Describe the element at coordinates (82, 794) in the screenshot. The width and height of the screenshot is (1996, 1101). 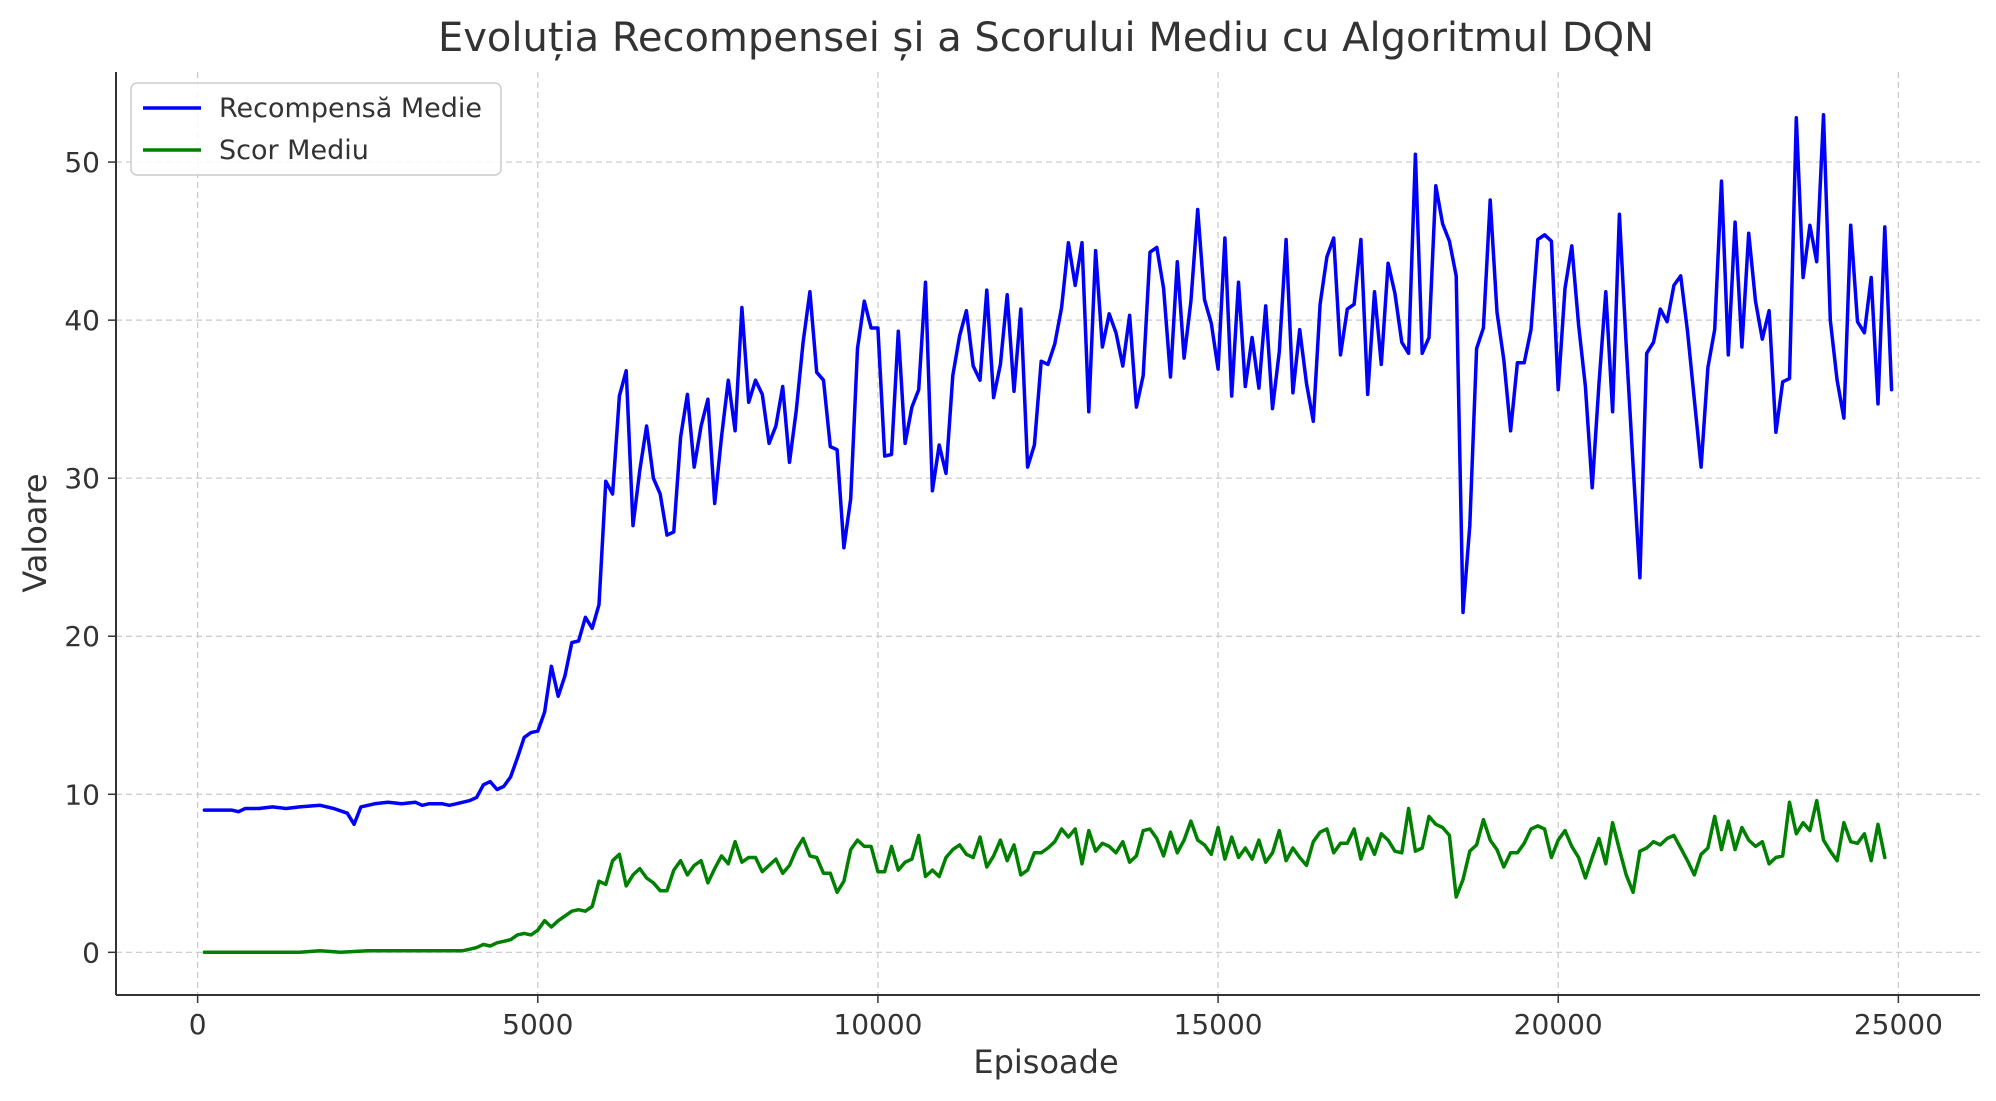
I see `y-tick-label: 10` at that location.